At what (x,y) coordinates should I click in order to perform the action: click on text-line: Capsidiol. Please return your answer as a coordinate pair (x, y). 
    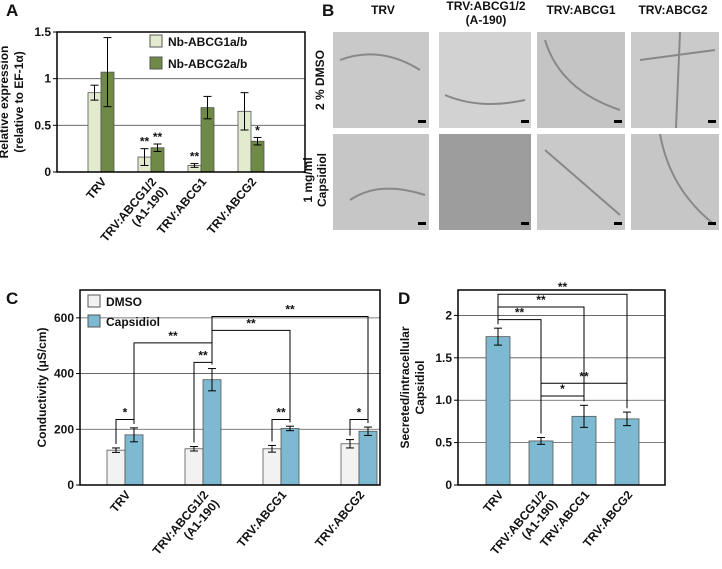
    Looking at the image, I should click on (322, 180).